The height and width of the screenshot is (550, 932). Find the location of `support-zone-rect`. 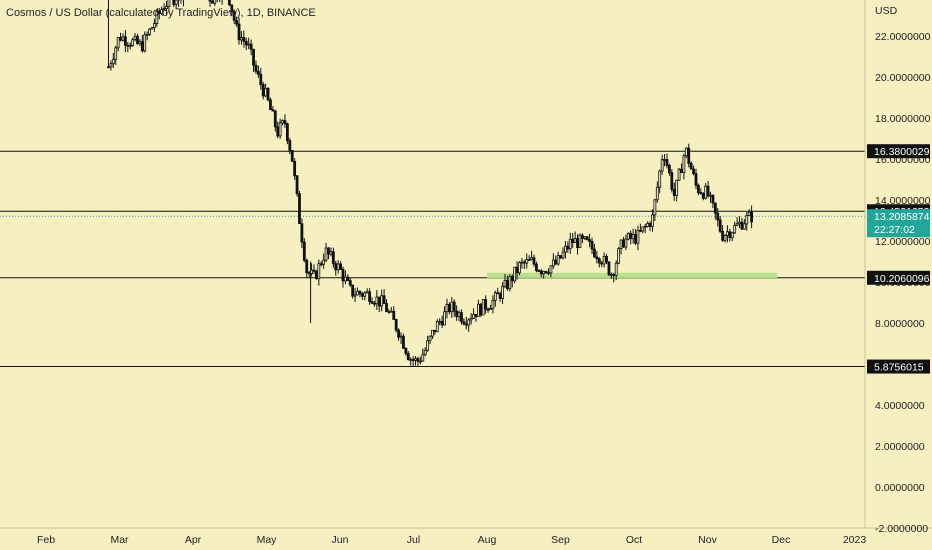

support-zone-rect is located at coordinates (632, 275).